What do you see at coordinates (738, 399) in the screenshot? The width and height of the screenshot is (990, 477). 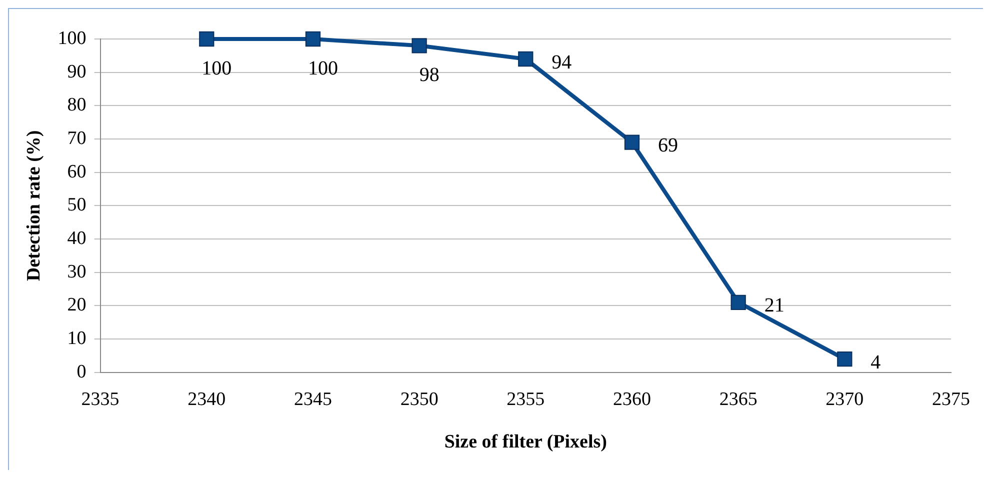 I see `x-tick-label: 2365` at bounding box center [738, 399].